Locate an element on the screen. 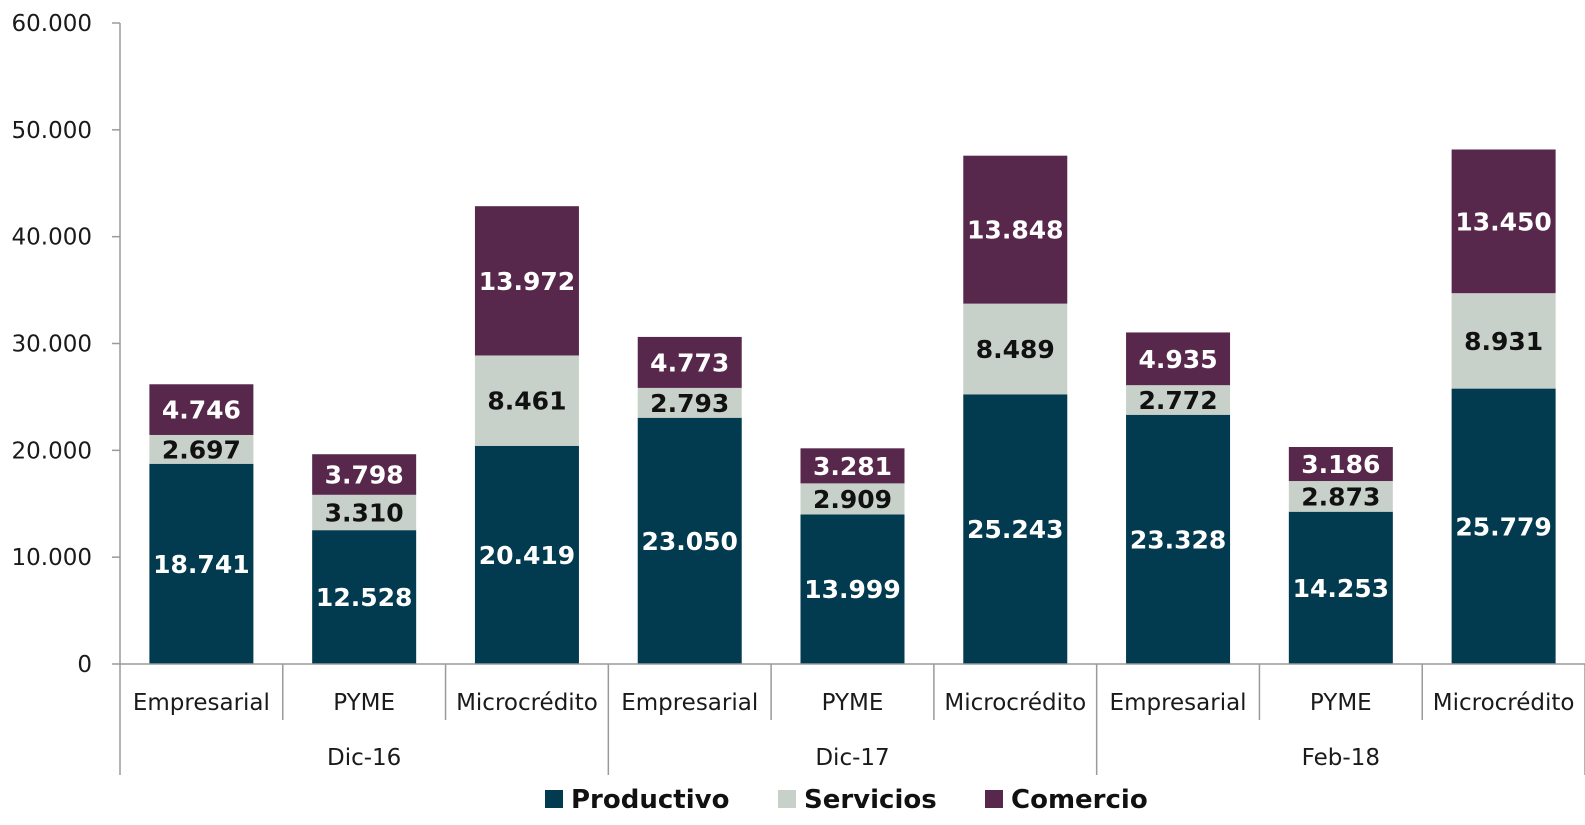  data-label: 23.328 is located at coordinates (1178, 539).